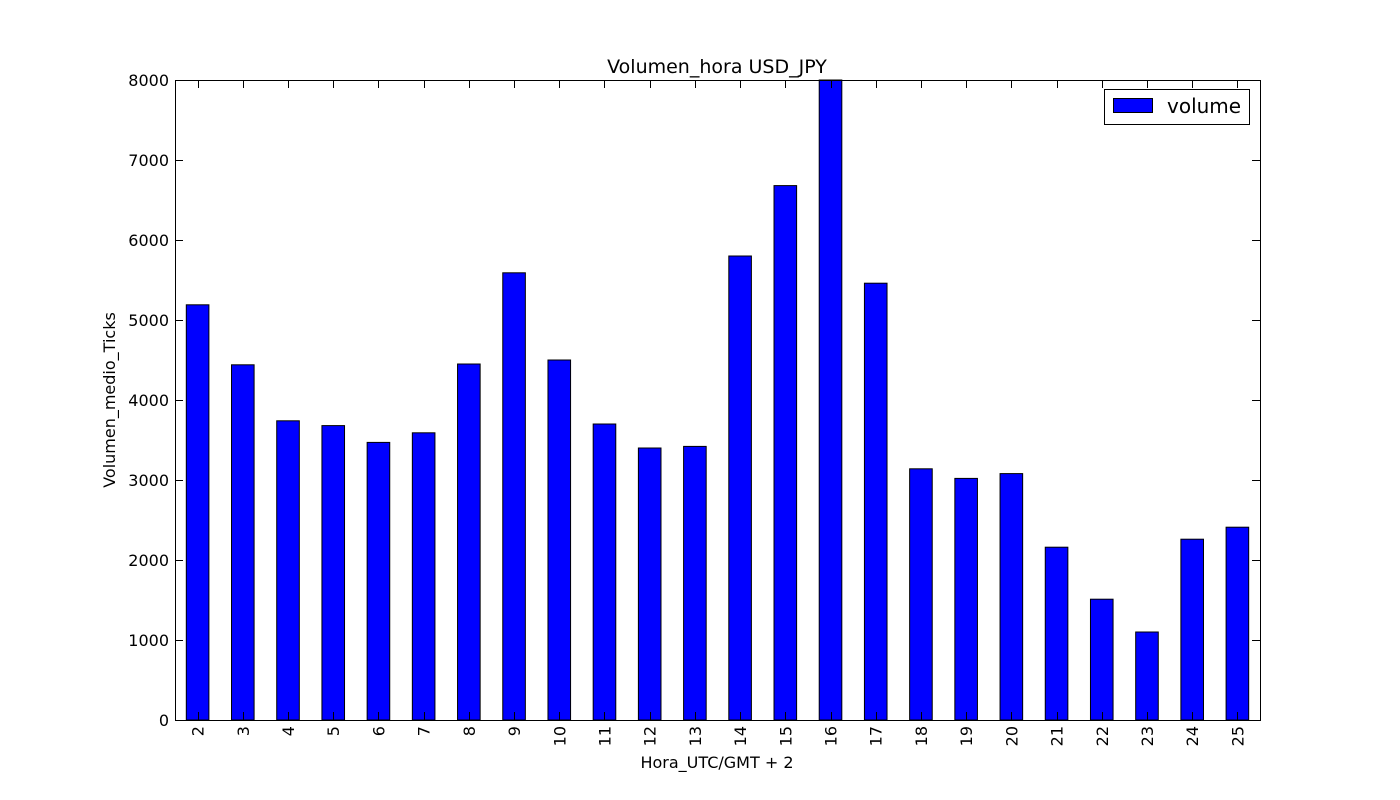 The width and height of the screenshot is (1400, 800). I want to click on y-tick-label-3000: 3000, so click(148, 480).